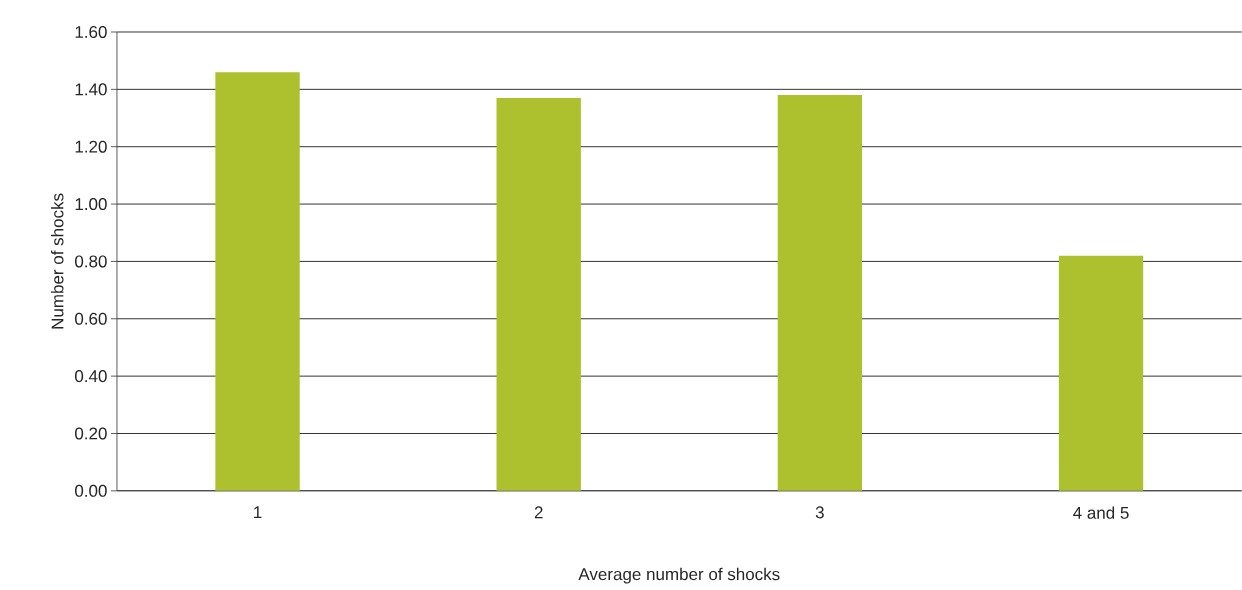 The image size is (1242, 590). Describe the element at coordinates (91, 490) in the screenshot. I see `y-tick-label: 0.00` at that location.